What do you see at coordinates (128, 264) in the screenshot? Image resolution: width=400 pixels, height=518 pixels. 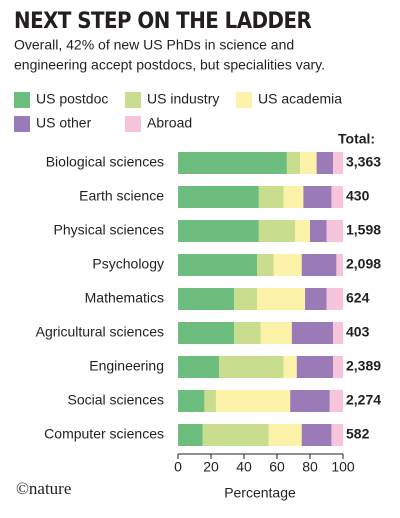 I see `y-tick-label: Psychology` at bounding box center [128, 264].